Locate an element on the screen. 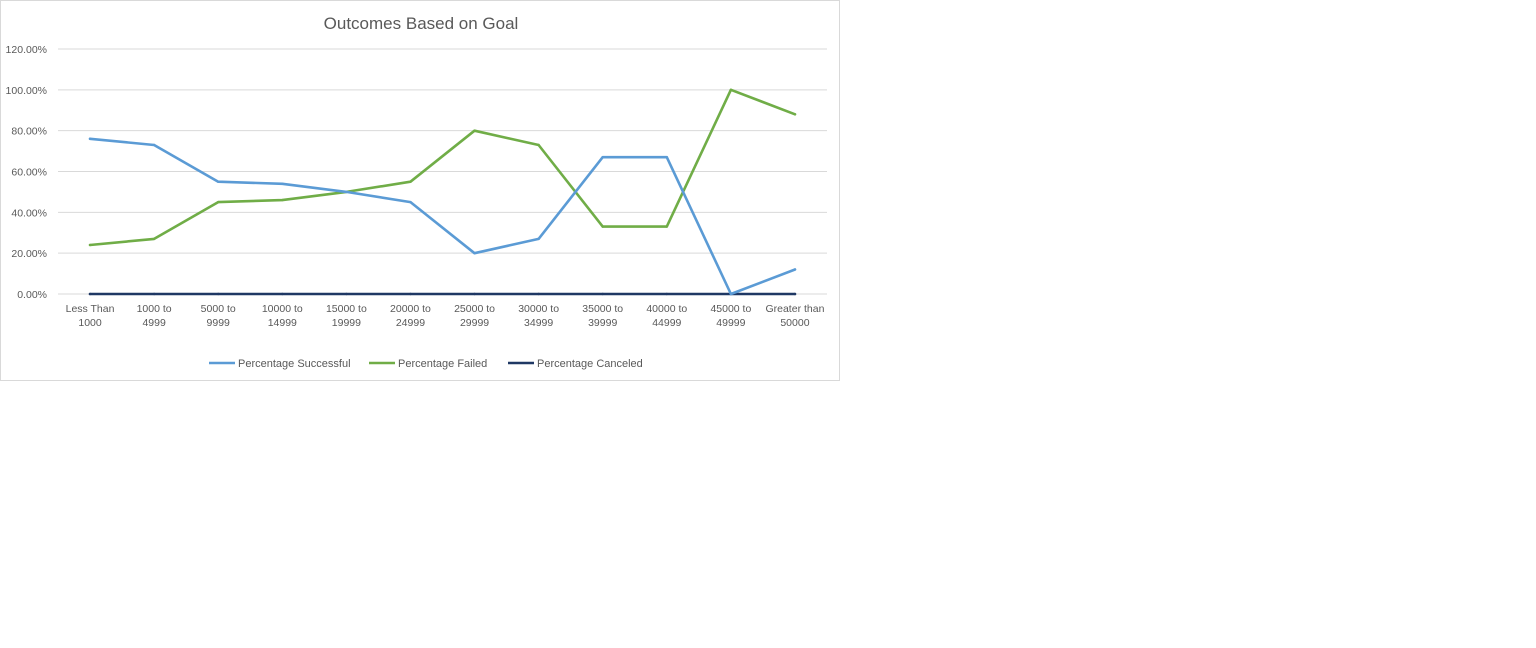 The width and height of the screenshot is (1536, 648). x-tick-label: 25000 to 29999 is located at coordinates (474, 316).